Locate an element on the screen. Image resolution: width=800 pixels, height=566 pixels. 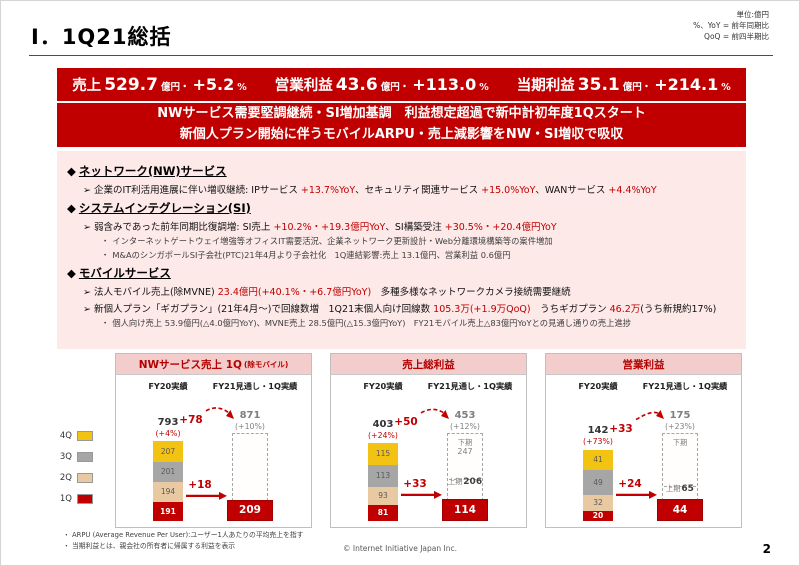
legend-swatch-2Q is located at coordinates (85, 478).